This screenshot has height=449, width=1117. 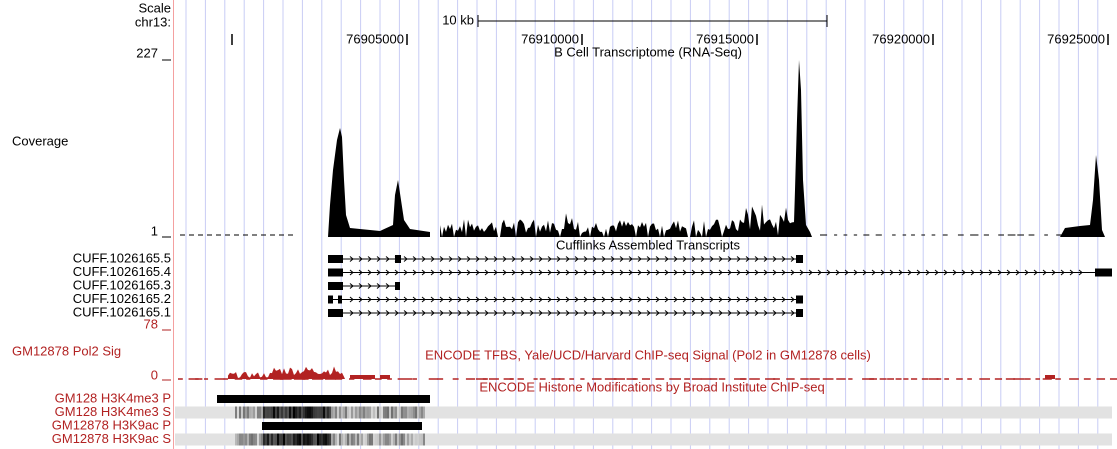 What do you see at coordinates (385, 377) in the screenshot?
I see `signal-bump` at bounding box center [385, 377].